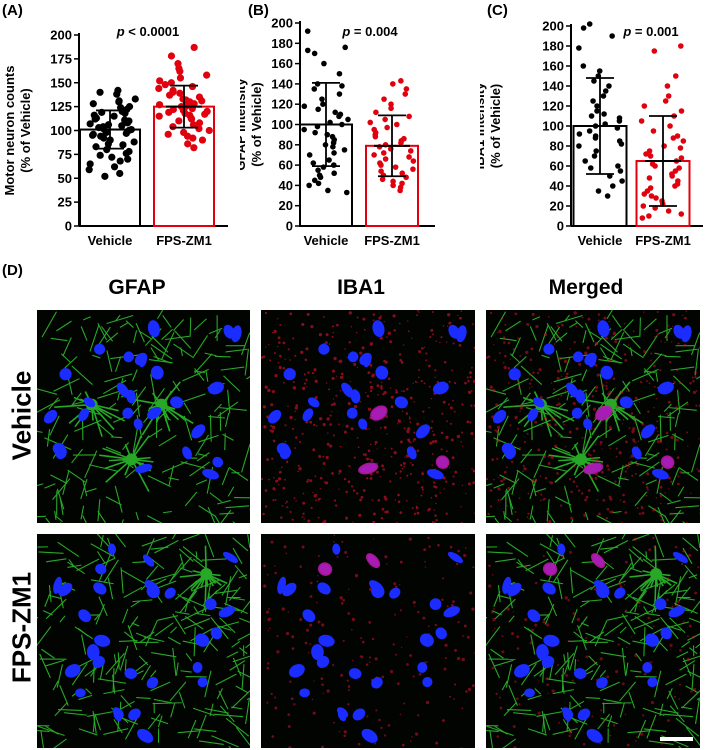  I want to click on y-tick-label: 25, so click(65, 202).